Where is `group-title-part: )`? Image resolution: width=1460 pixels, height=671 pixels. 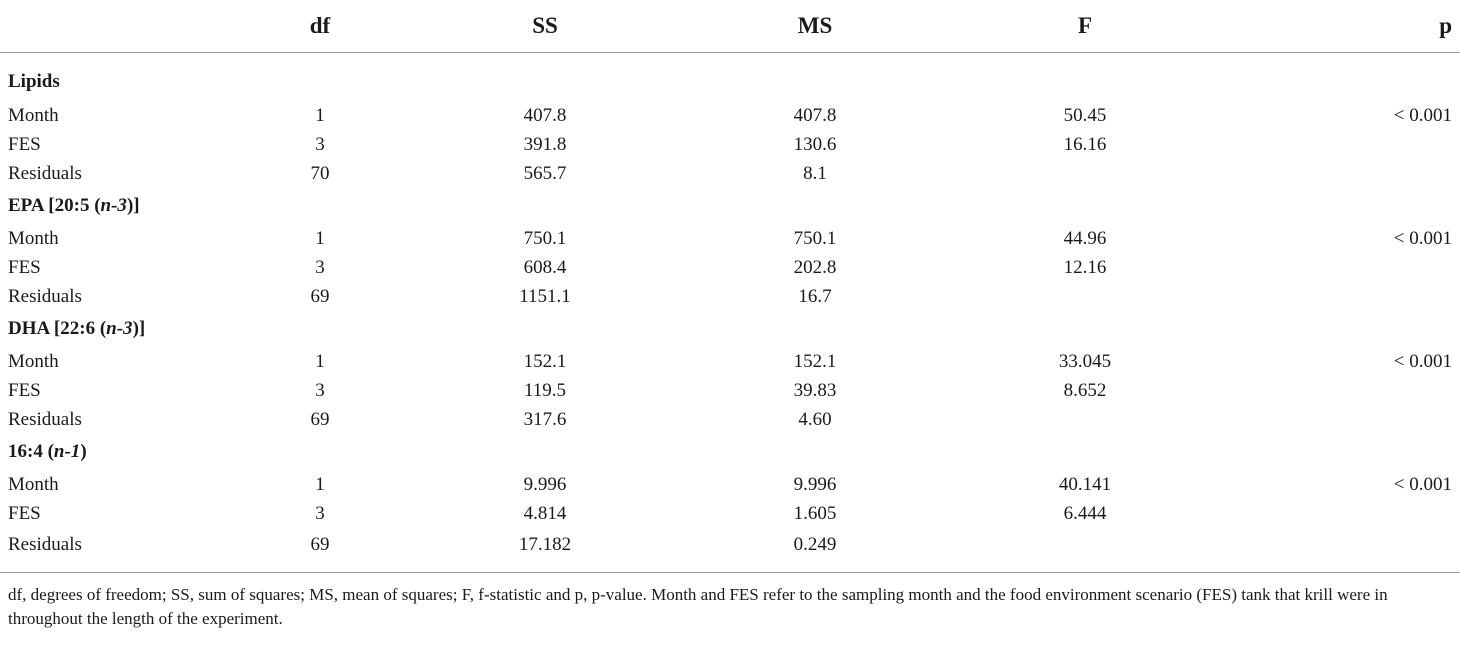
group-title-part: ) is located at coordinates (83, 451).